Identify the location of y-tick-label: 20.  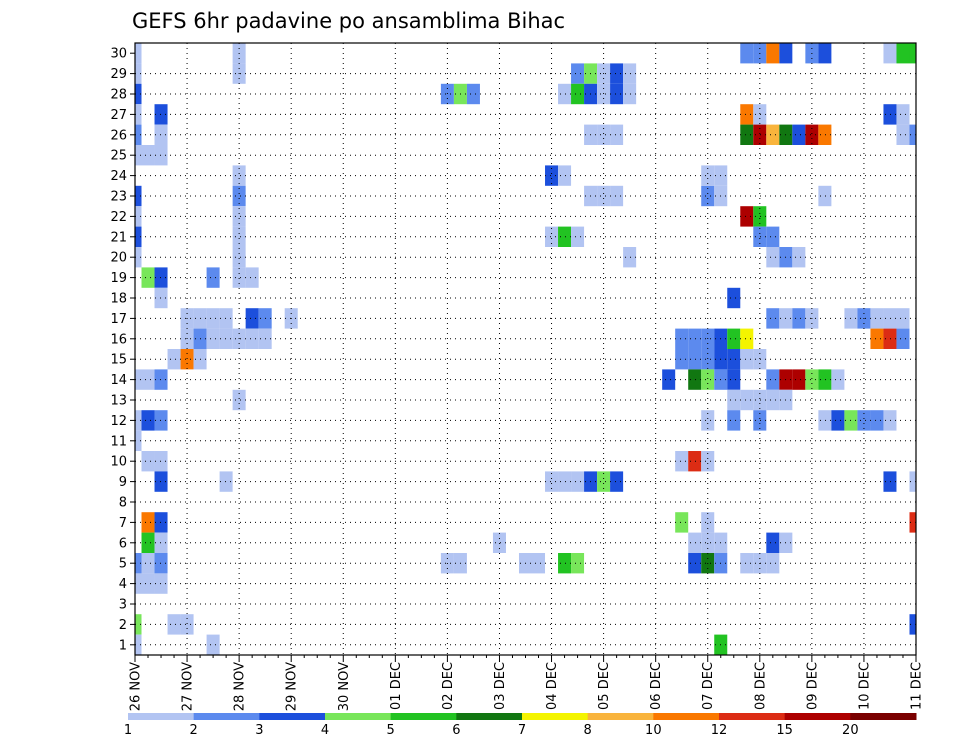
(118, 258).